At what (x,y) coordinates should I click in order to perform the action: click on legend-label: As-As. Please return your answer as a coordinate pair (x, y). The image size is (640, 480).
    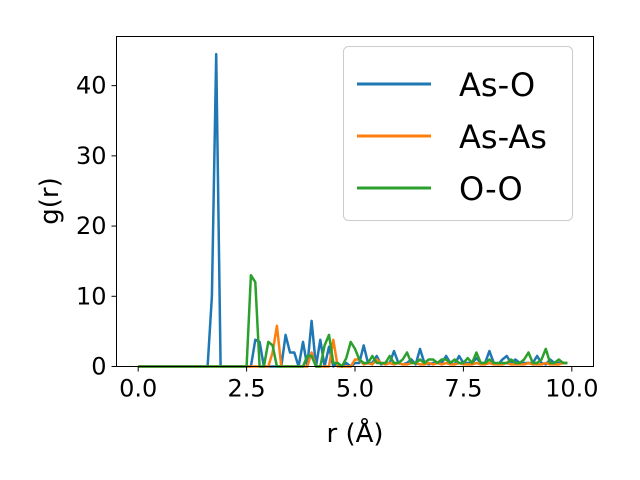
    Looking at the image, I should click on (503, 137).